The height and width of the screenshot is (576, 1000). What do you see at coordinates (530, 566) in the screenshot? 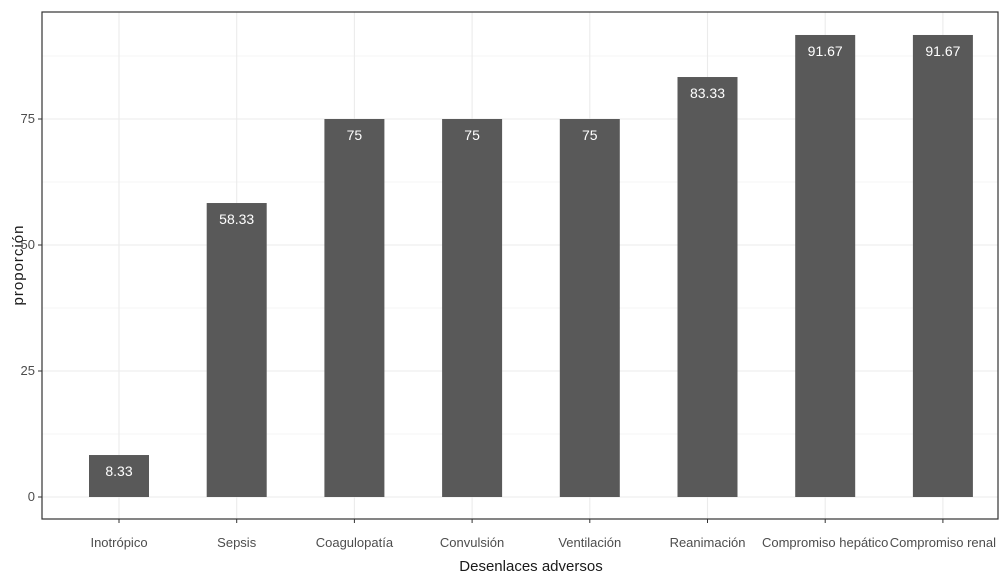
I see `x-axis-title: Desenlaces adversos` at bounding box center [530, 566].